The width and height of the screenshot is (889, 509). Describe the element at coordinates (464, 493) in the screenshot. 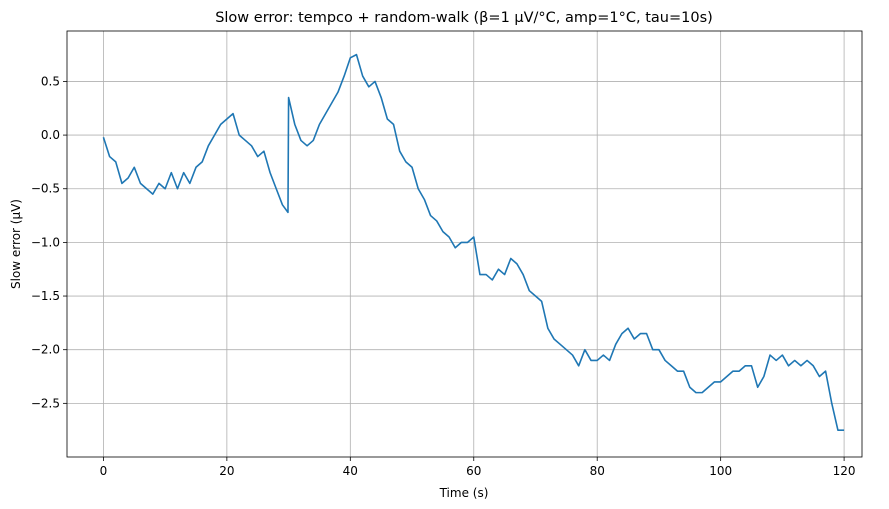

I see `x-axis-label: Time (s)` at that location.